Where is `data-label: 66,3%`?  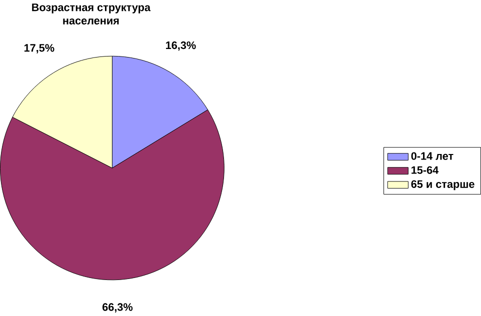
data-label: 66,3% is located at coordinates (117, 307).